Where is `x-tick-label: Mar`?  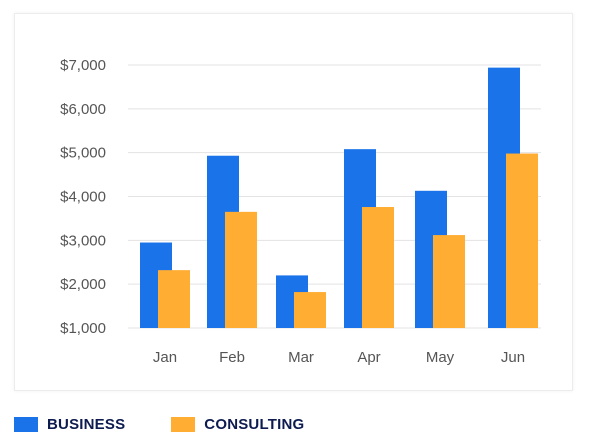 x-tick-label: Mar is located at coordinates (301, 357).